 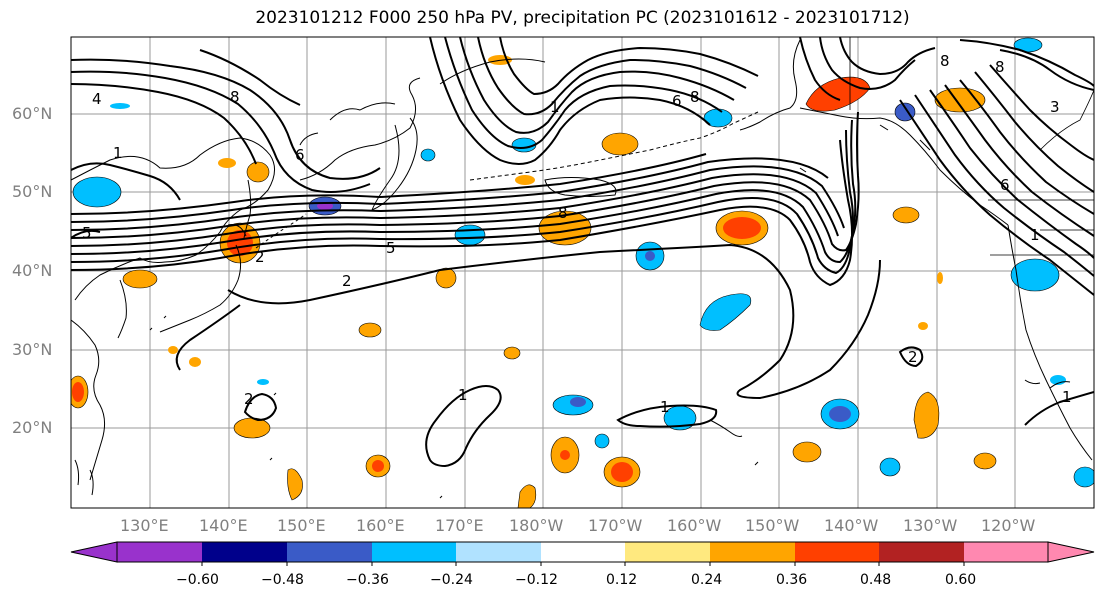 I want to click on lon-label: 140°W, so click(x=851, y=525).